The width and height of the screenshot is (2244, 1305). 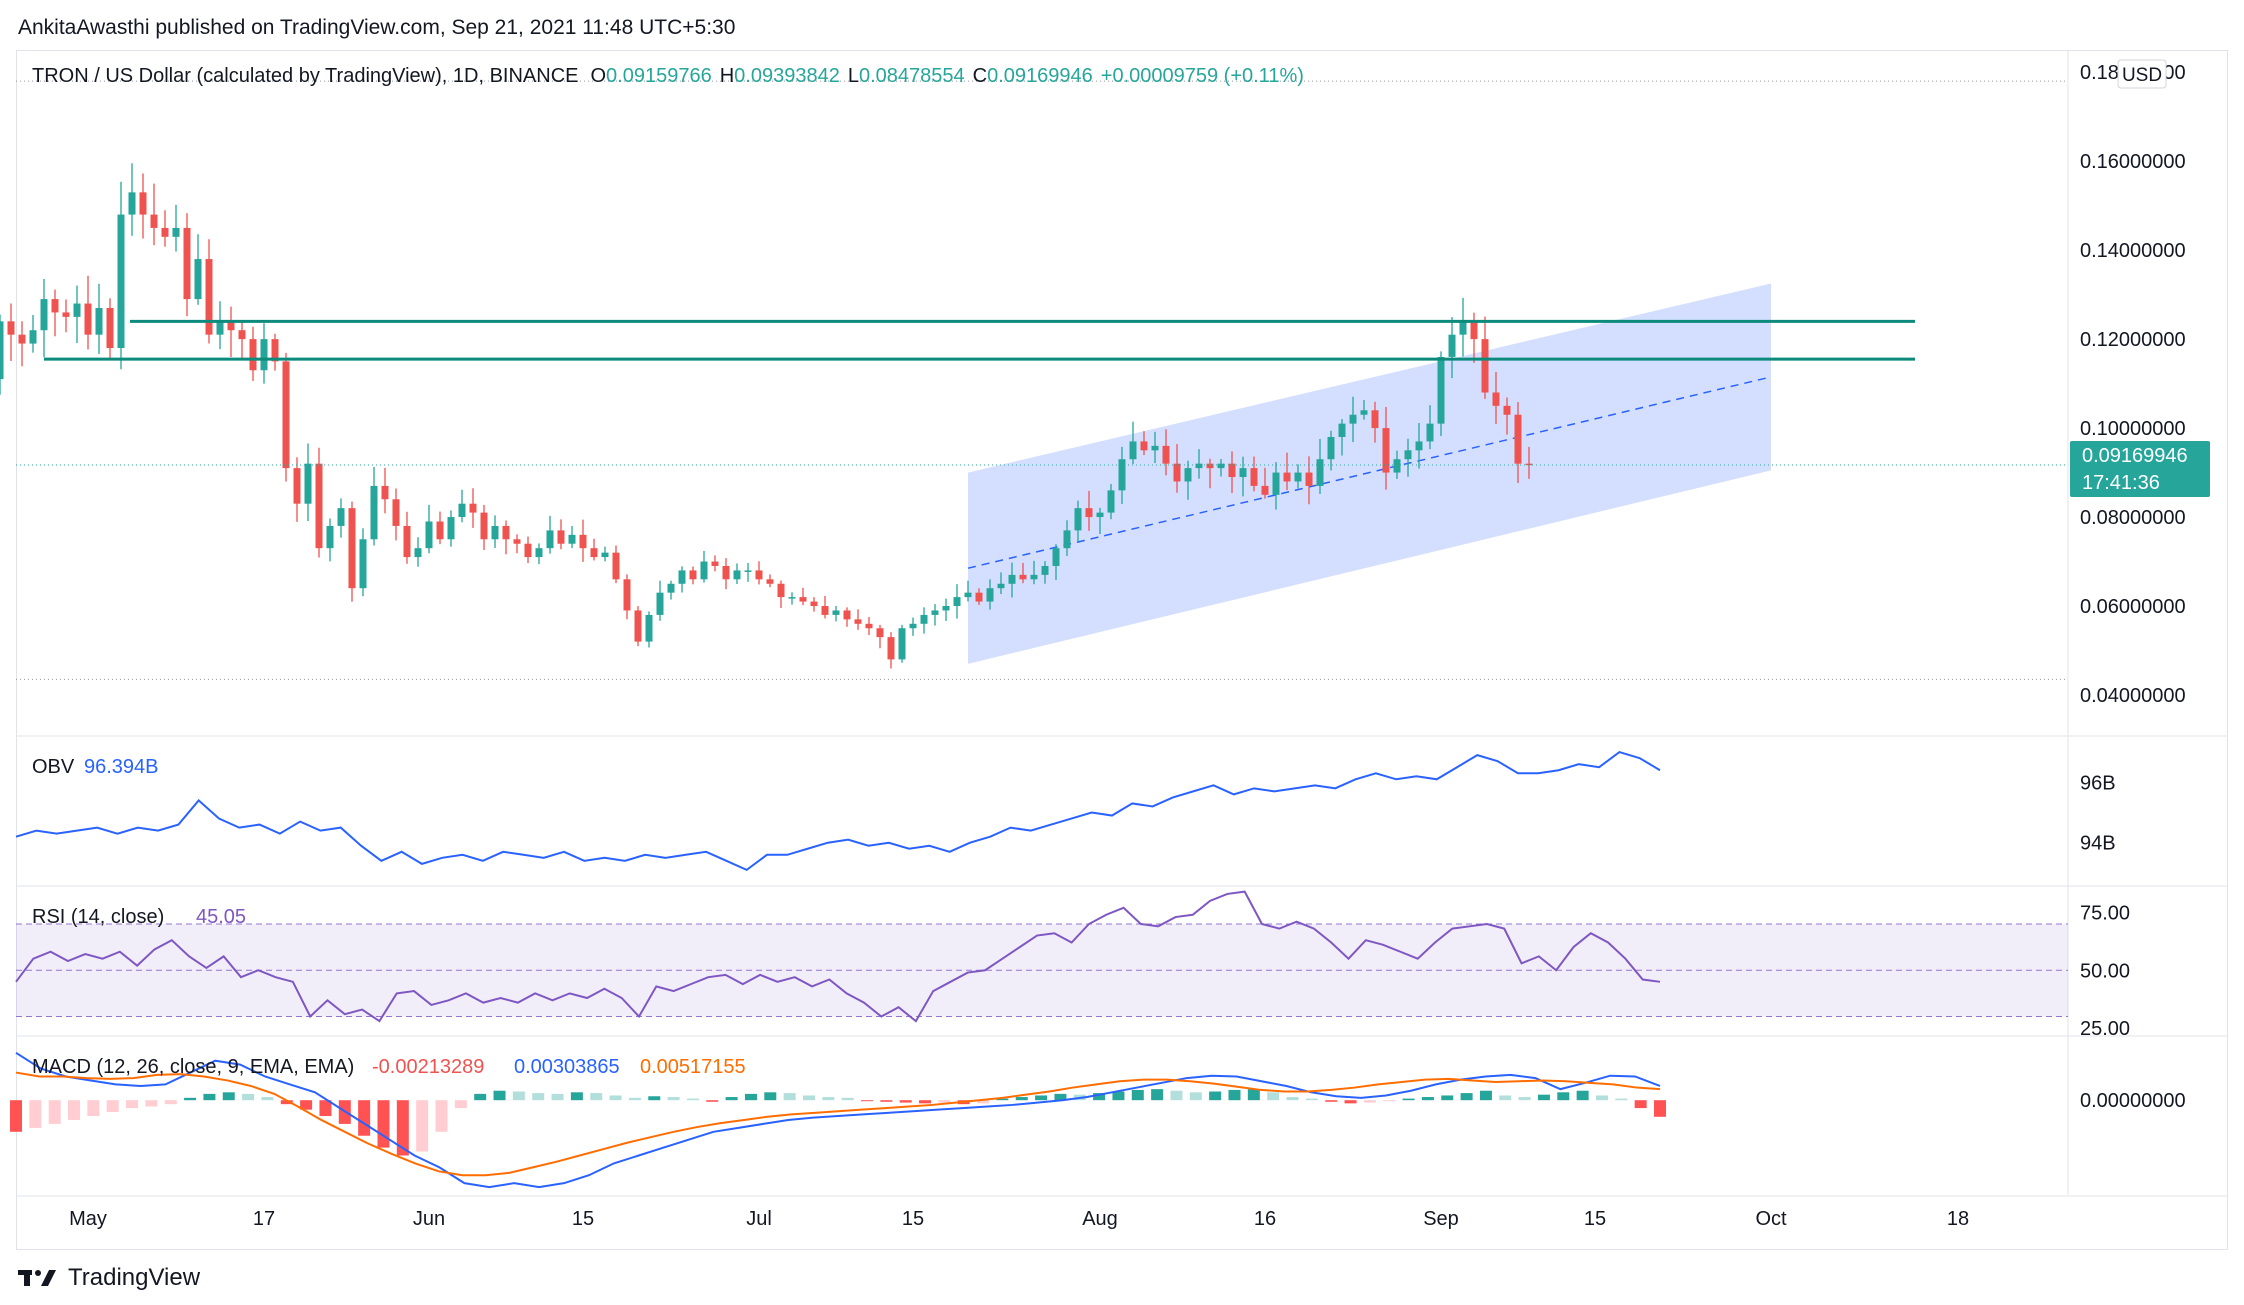 What do you see at coordinates (980, 76) in the screenshot?
I see `ohlc-close-label: C` at bounding box center [980, 76].